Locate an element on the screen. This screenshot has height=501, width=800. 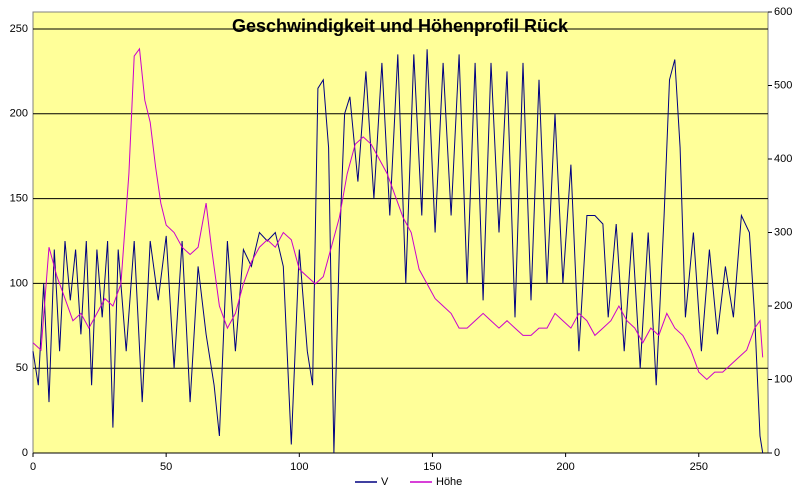
x-tick-label: 0 is located at coordinates (33, 467).